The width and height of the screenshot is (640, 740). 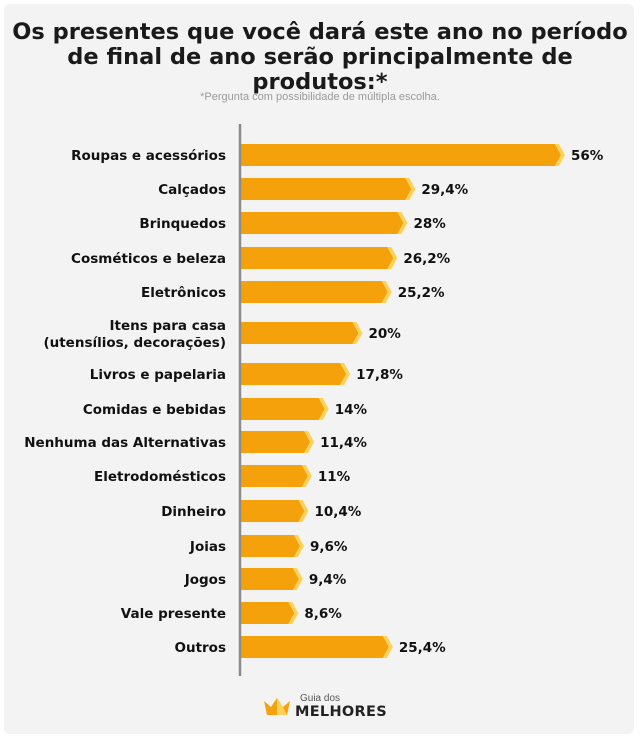 What do you see at coordinates (426, 259) in the screenshot?
I see `value-label: 26,2%` at bounding box center [426, 259].